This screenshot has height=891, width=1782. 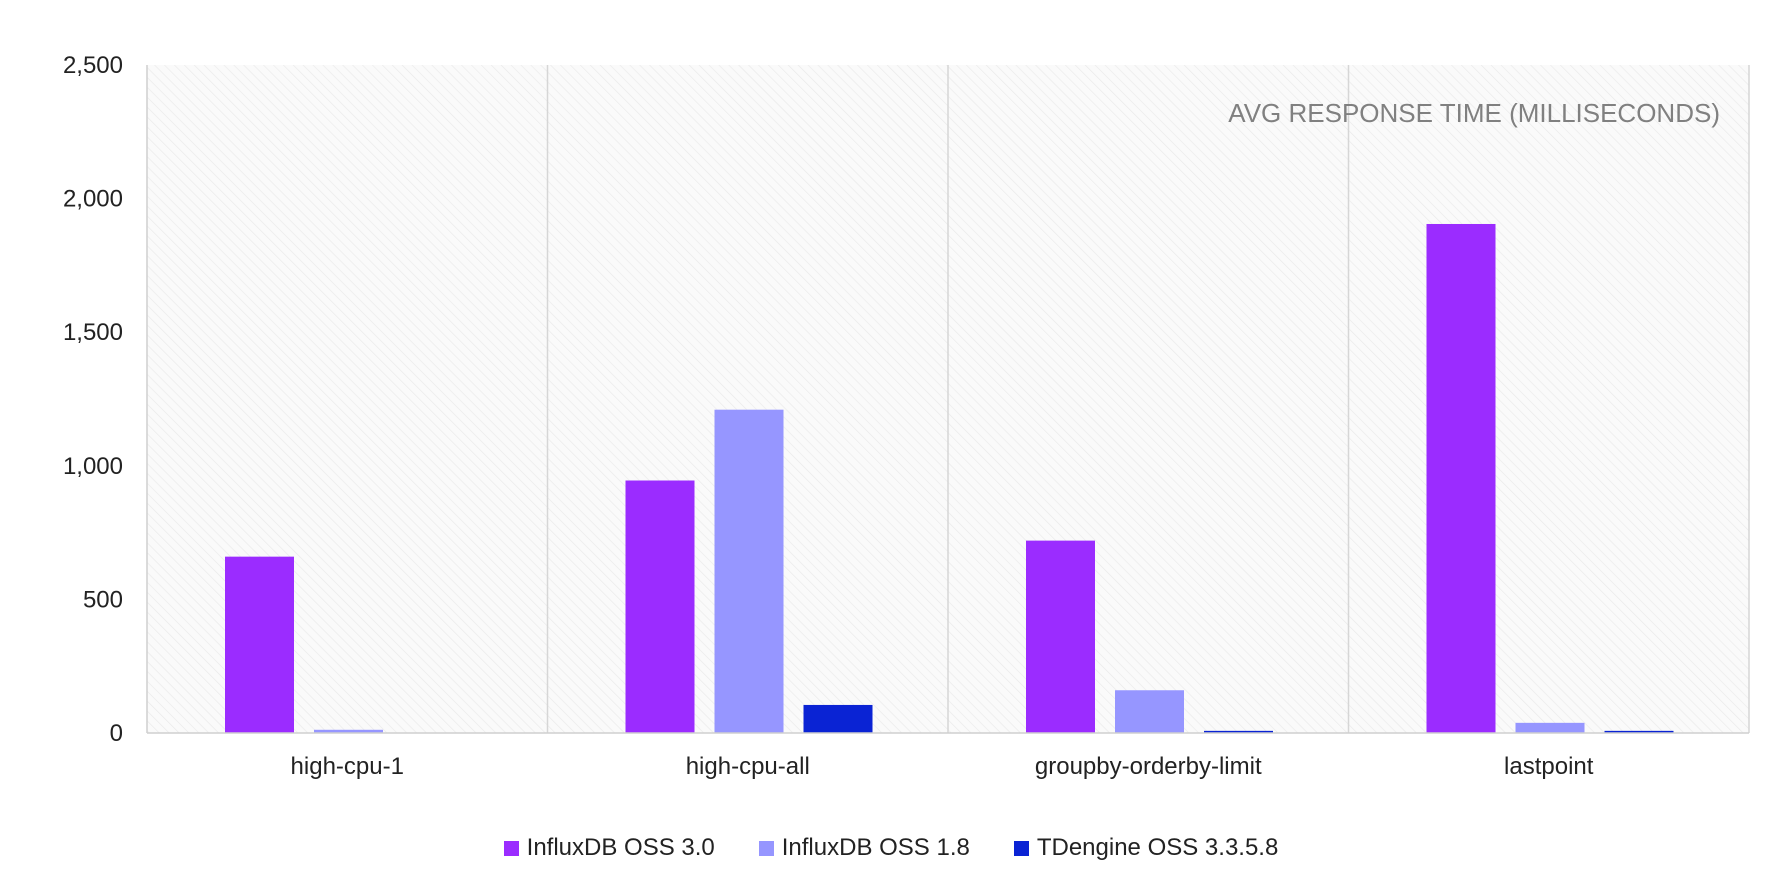 I want to click on legend-item: InfluxDB OSS 3.0, so click(x=609, y=848).